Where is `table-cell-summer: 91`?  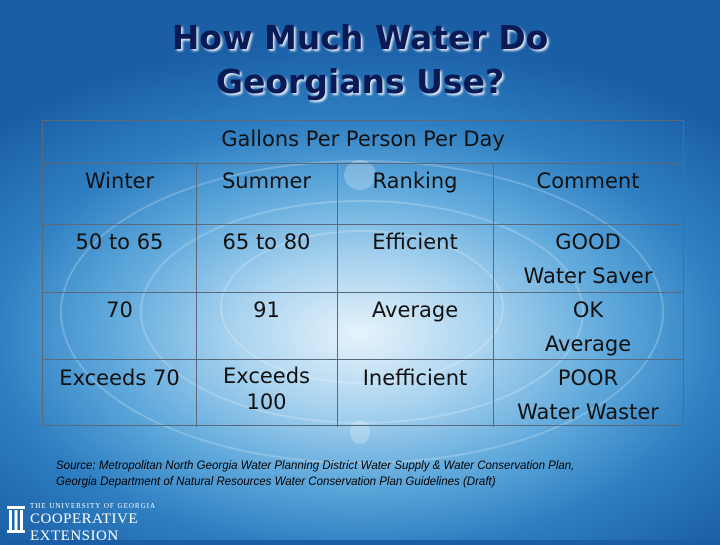 table-cell-summer: 91 is located at coordinates (266, 310).